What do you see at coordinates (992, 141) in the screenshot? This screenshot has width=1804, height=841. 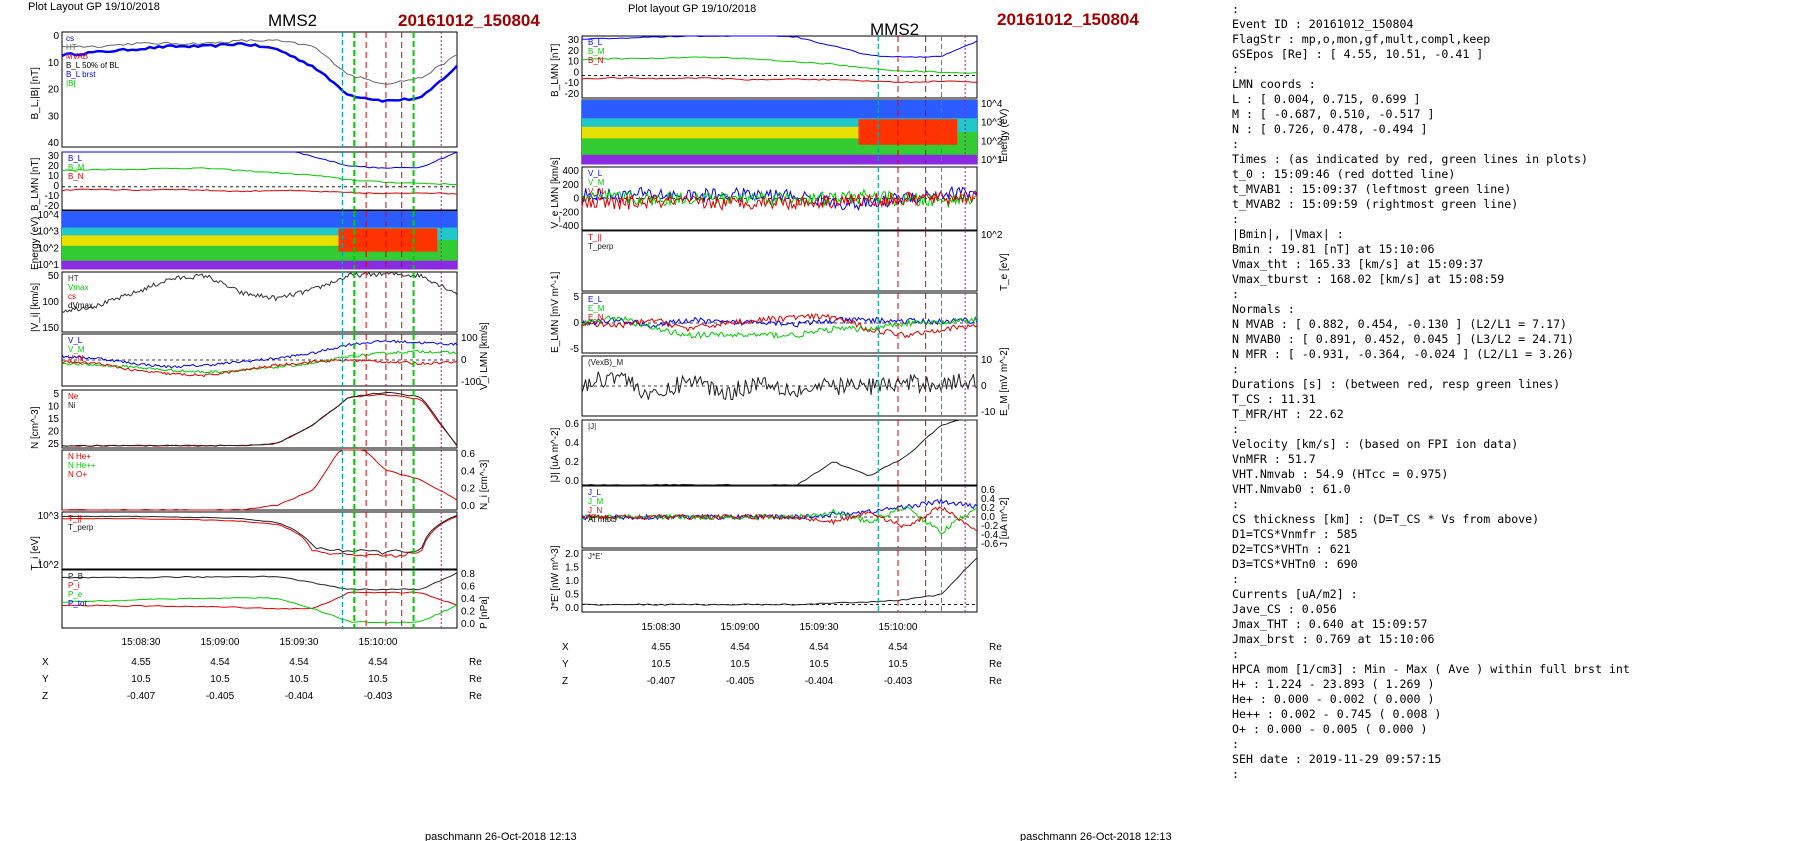 I see `y-tick-label: 10^2` at bounding box center [992, 141].